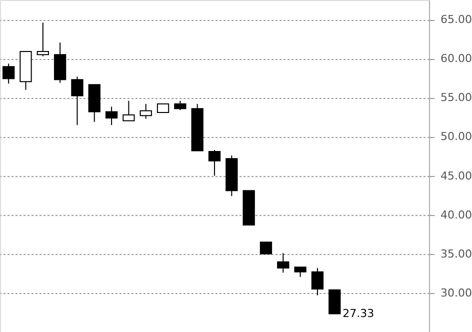  Describe the element at coordinates (456, 215) in the screenshot. I see `y-tick-label: 40.00` at that location.